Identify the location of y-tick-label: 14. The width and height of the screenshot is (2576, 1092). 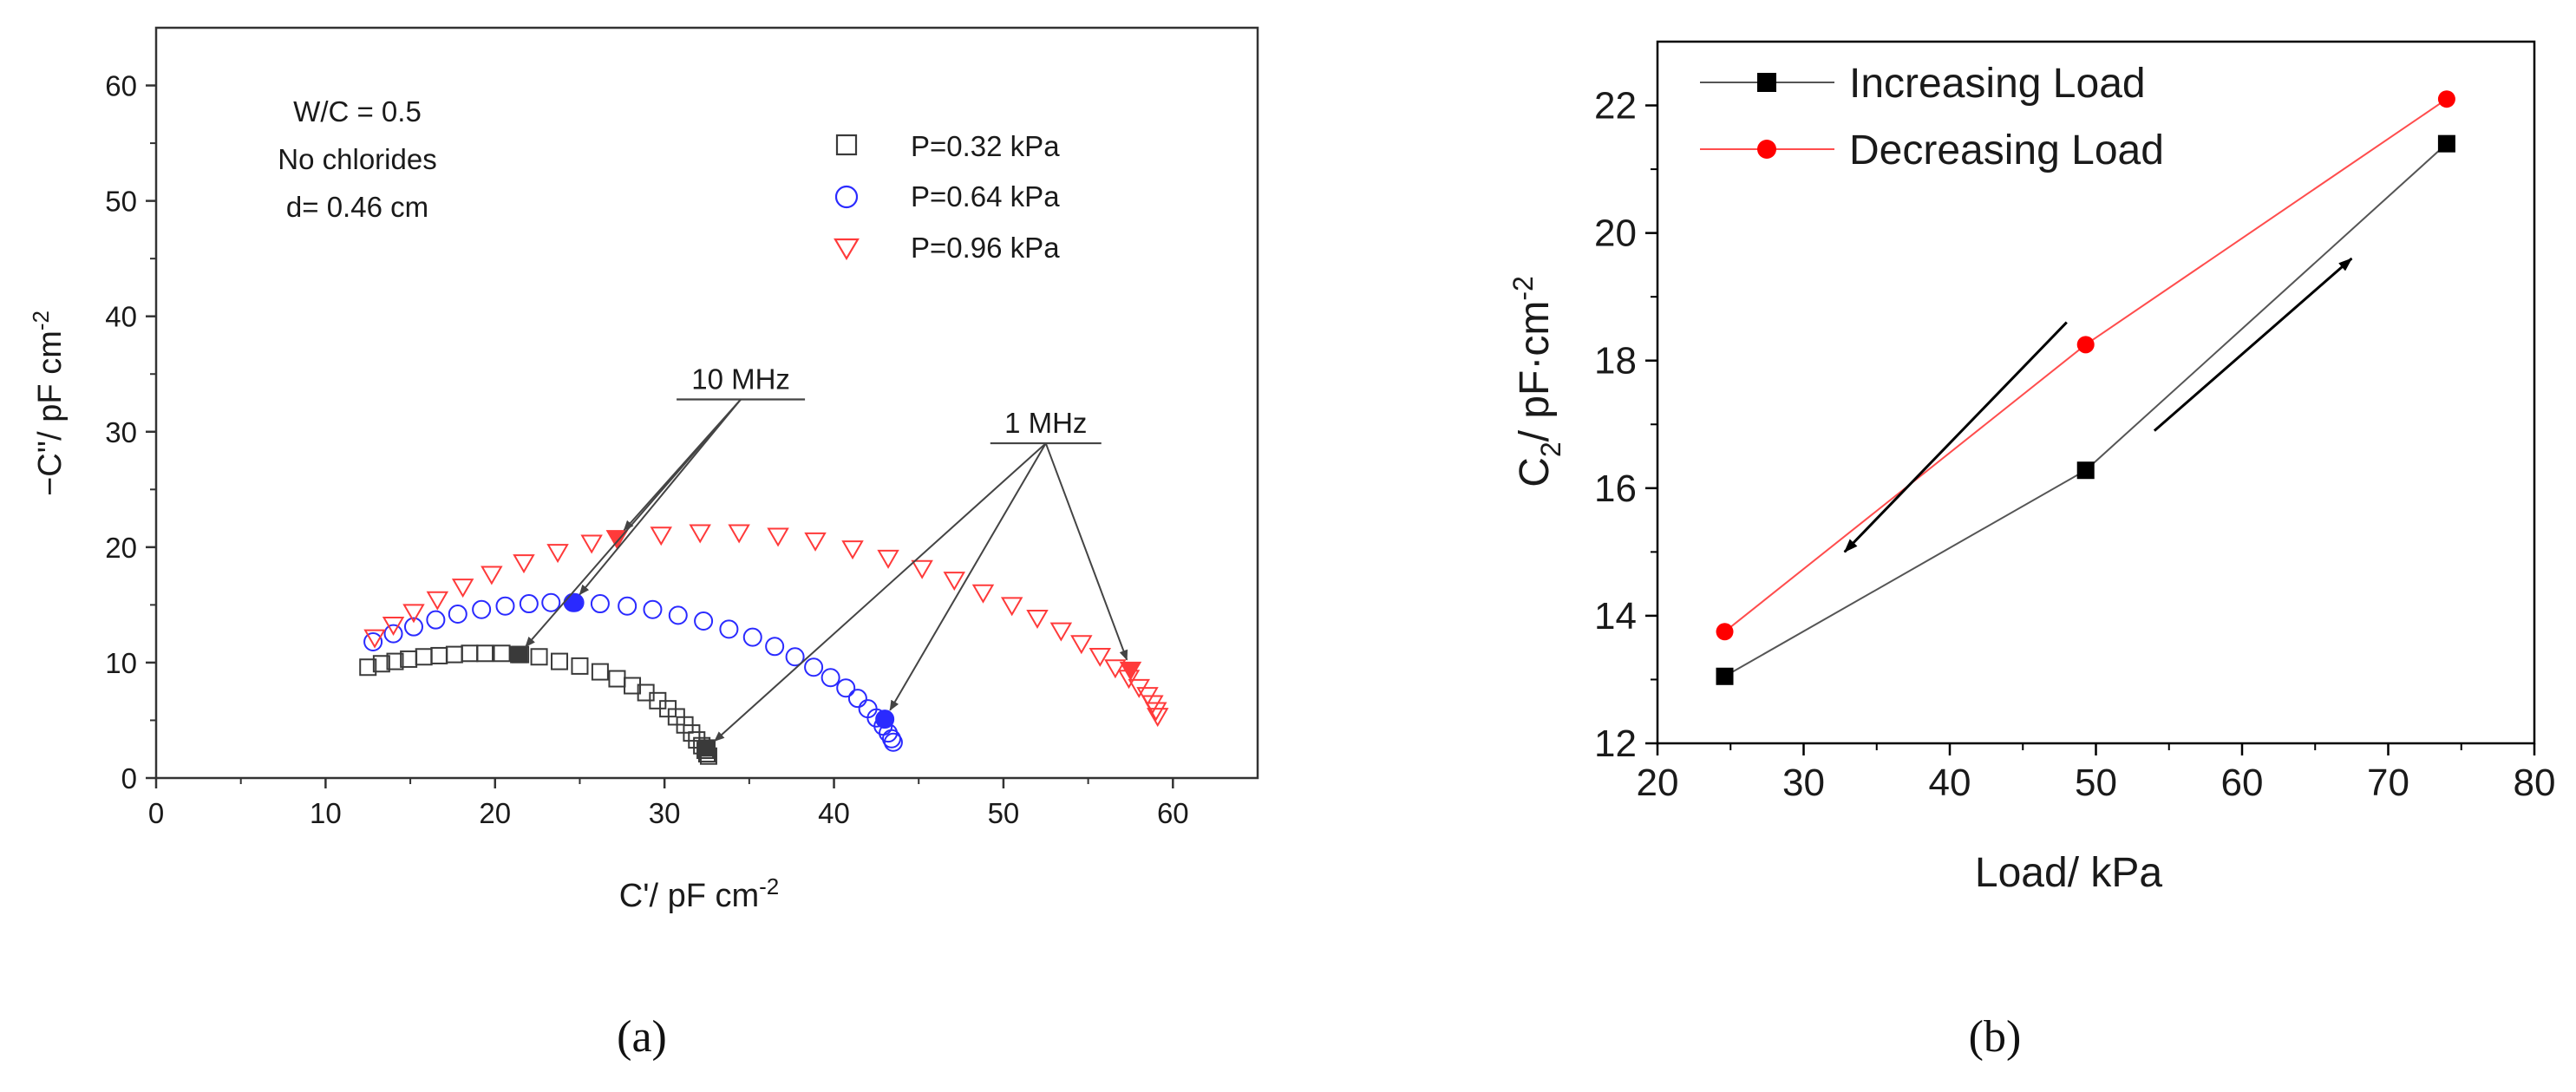
(1615, 616).